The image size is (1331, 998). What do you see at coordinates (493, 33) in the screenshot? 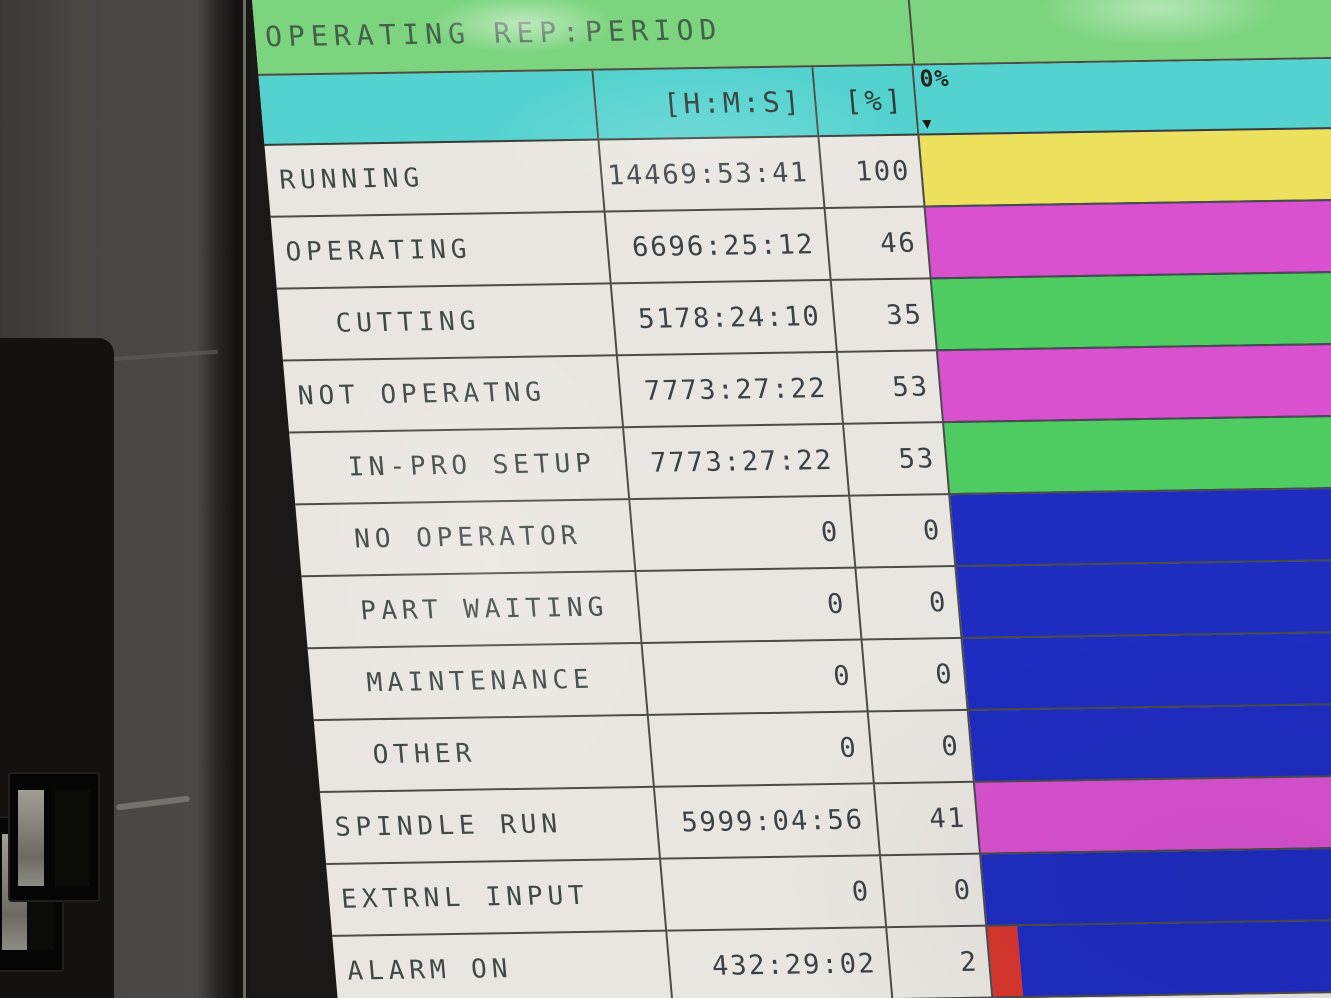
I see `page-title: OPERATING REP:PERIOD` at bounding box center [493, 33].